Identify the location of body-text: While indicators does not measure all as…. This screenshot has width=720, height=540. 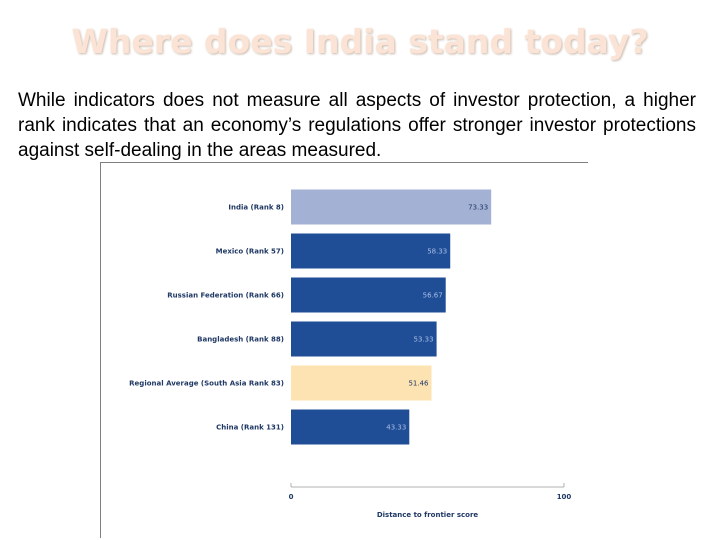
(357, 125).